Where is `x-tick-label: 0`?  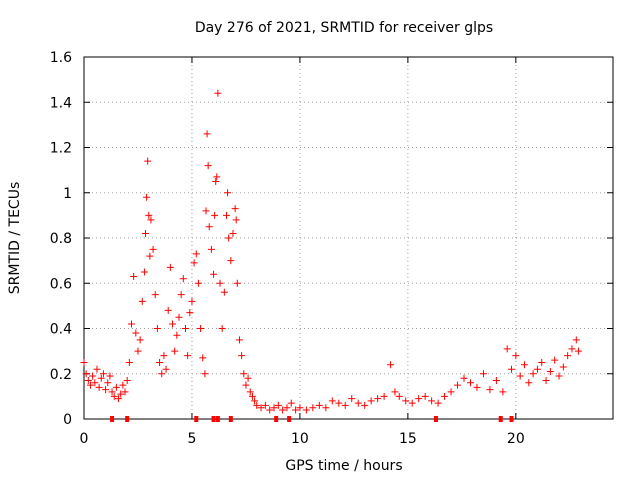
x-tick-label: 0 is located at coordinates (84, 439).